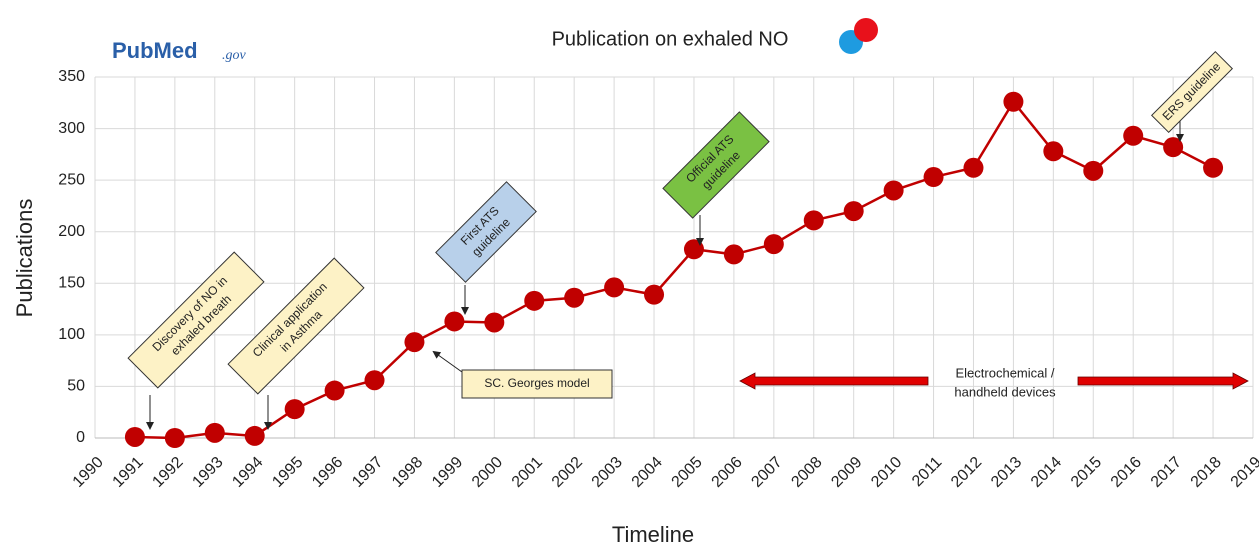  I want to click on x-tick-label: 2000, so click(487, 472).